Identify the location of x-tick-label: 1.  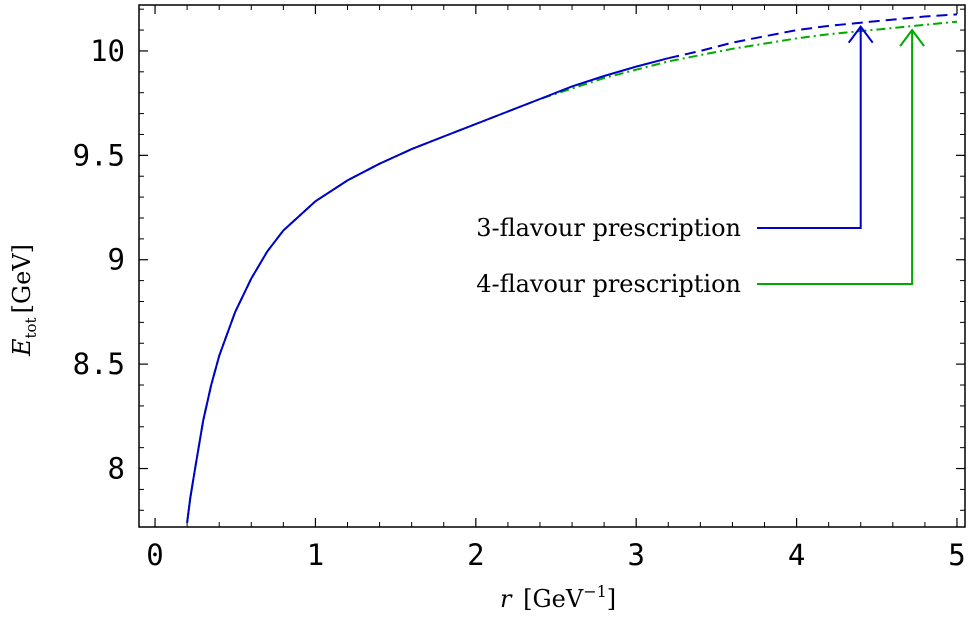
(315, 555).